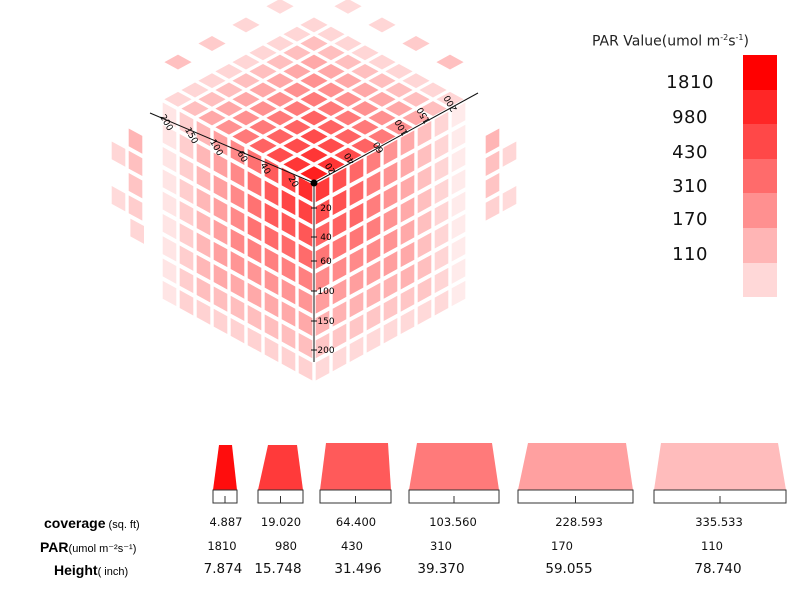 Image resolution: width=800 pixels, height=600 pixels. What do you see at coordinates (441, 569) in the screenshot?
I see `height-value: 39.370` at bounding box center [441, 569].